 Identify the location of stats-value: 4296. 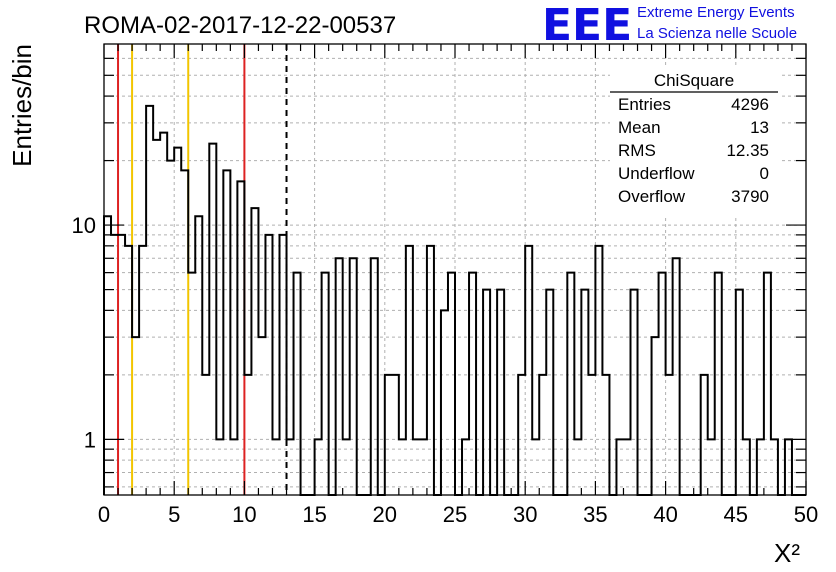
(750, 104).